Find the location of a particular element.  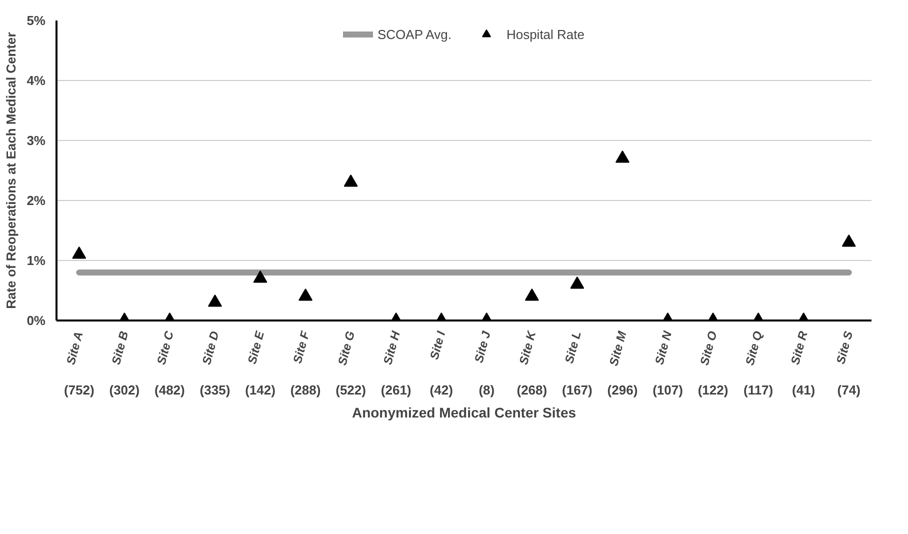

x-tick-label: Site A is located at coordinates (75, 348).